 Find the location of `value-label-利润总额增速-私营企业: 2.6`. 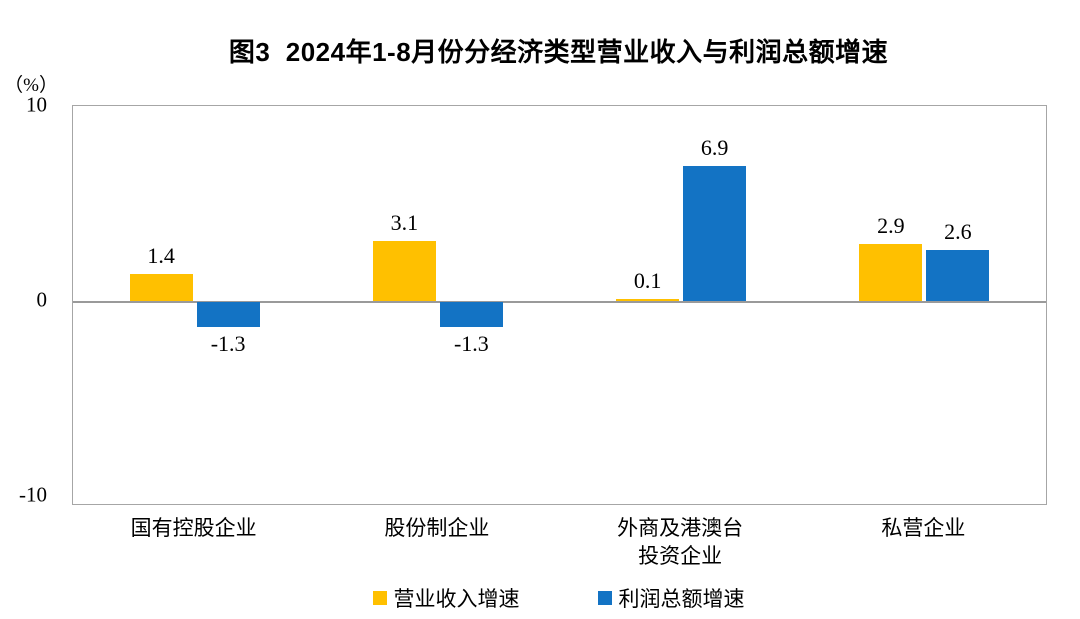

value-label-利润总额增速-私营企业: 2.6 is located at coordinates (958, 232).